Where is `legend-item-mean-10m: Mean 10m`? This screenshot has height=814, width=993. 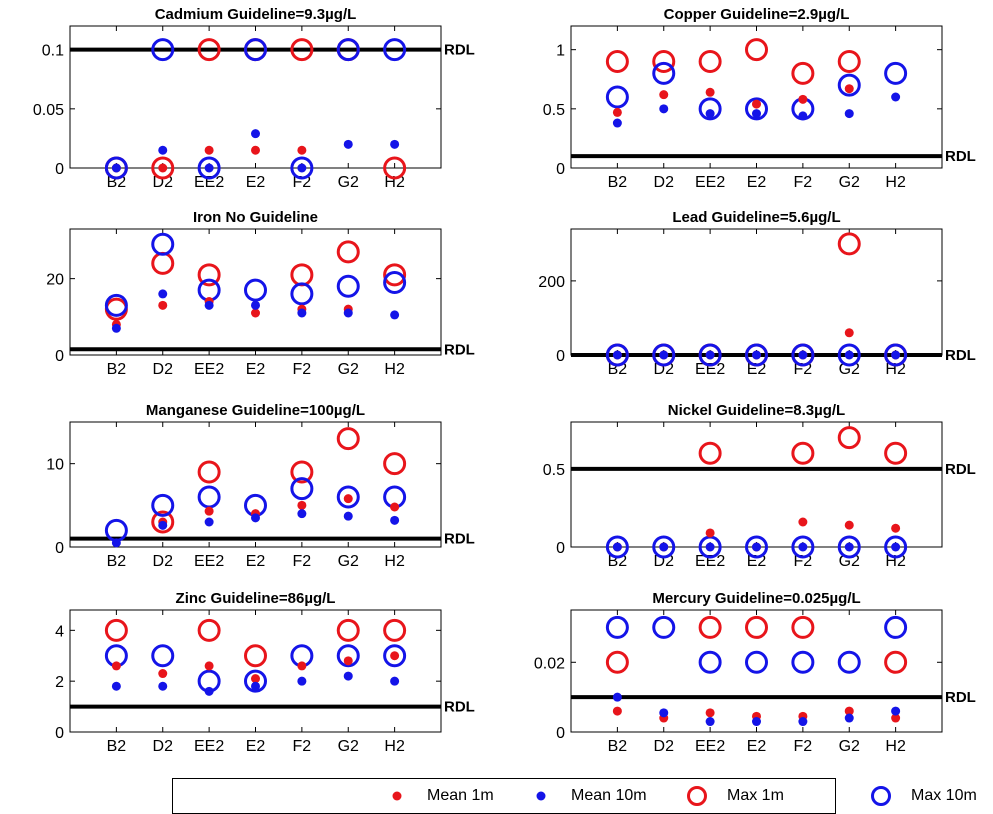 legend-item-mean-10m: Mean 10m is located at coordinates (591, 796).